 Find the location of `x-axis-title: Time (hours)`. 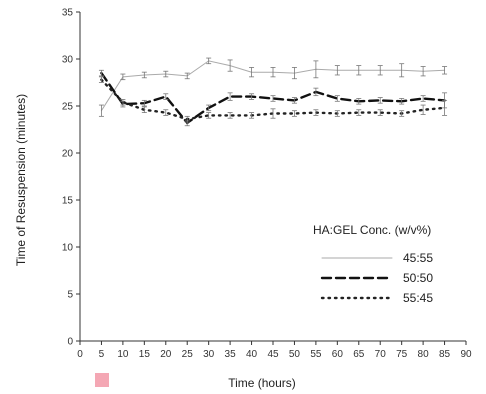

x-axis-title: Time (hours) is located at coordinates (262, 383).